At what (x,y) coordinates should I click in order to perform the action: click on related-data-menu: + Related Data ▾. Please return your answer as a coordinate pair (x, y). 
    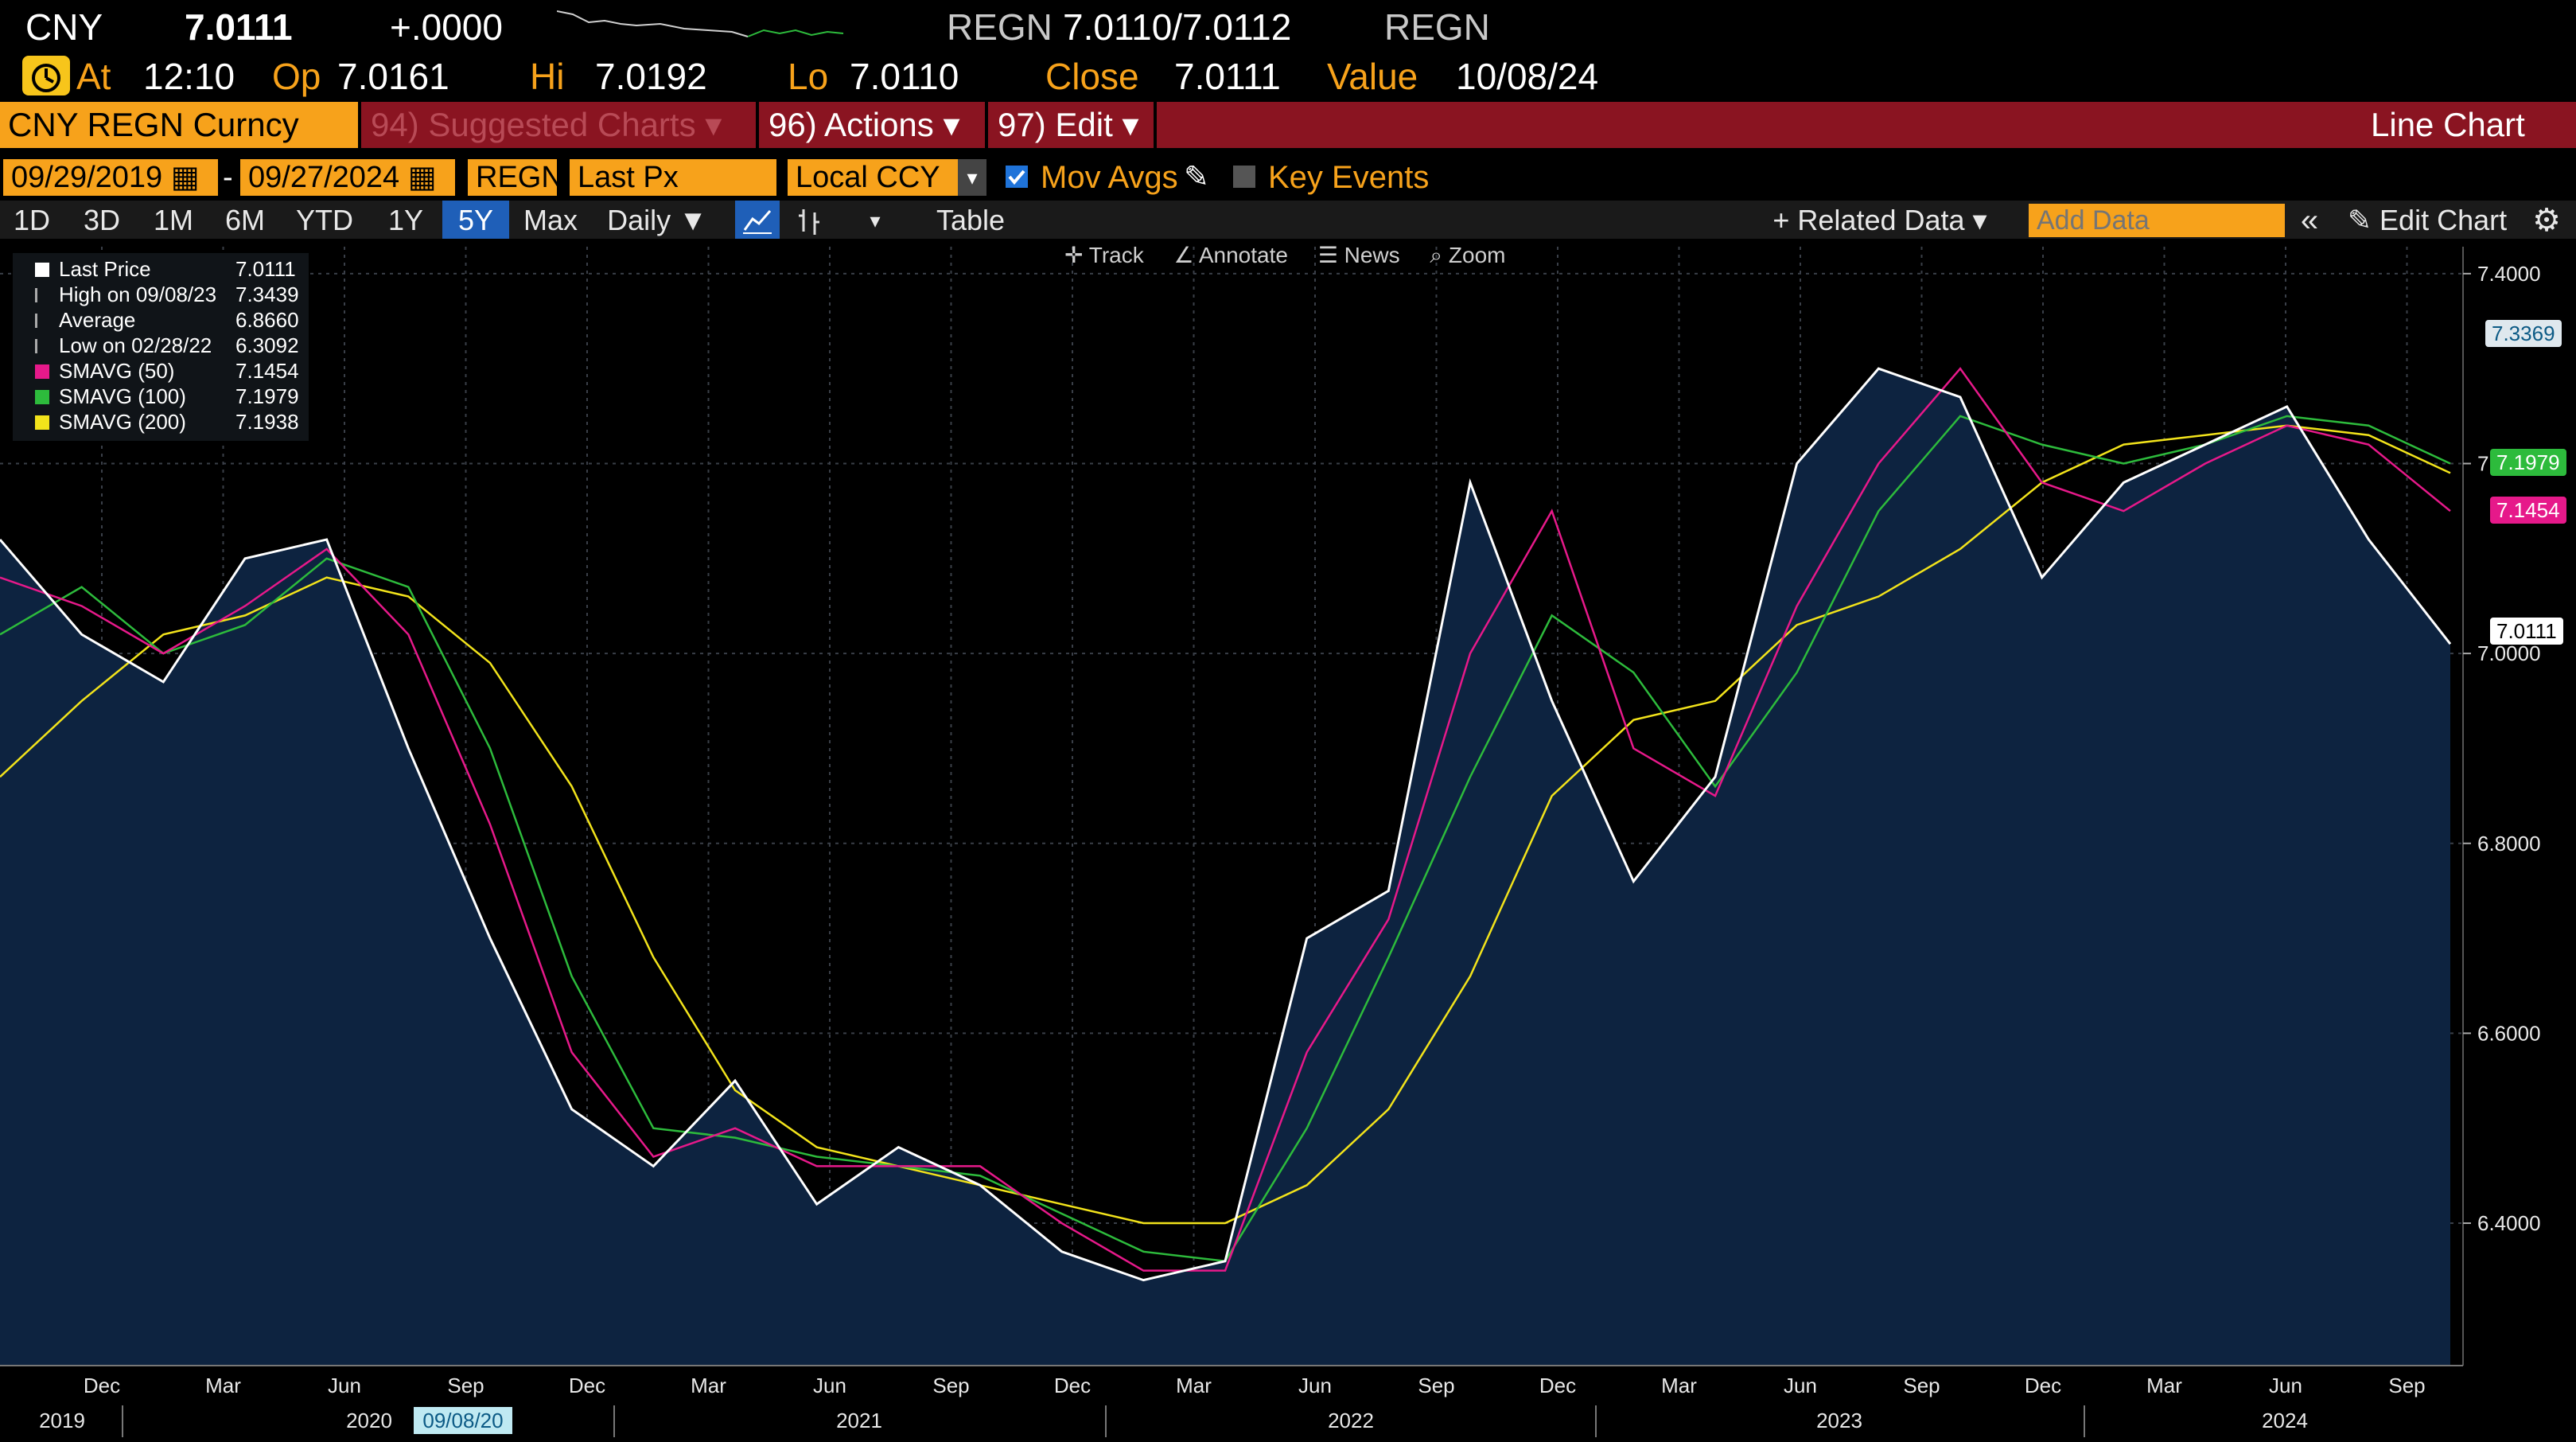
    Looking at the image, I should click on (1880, 220).